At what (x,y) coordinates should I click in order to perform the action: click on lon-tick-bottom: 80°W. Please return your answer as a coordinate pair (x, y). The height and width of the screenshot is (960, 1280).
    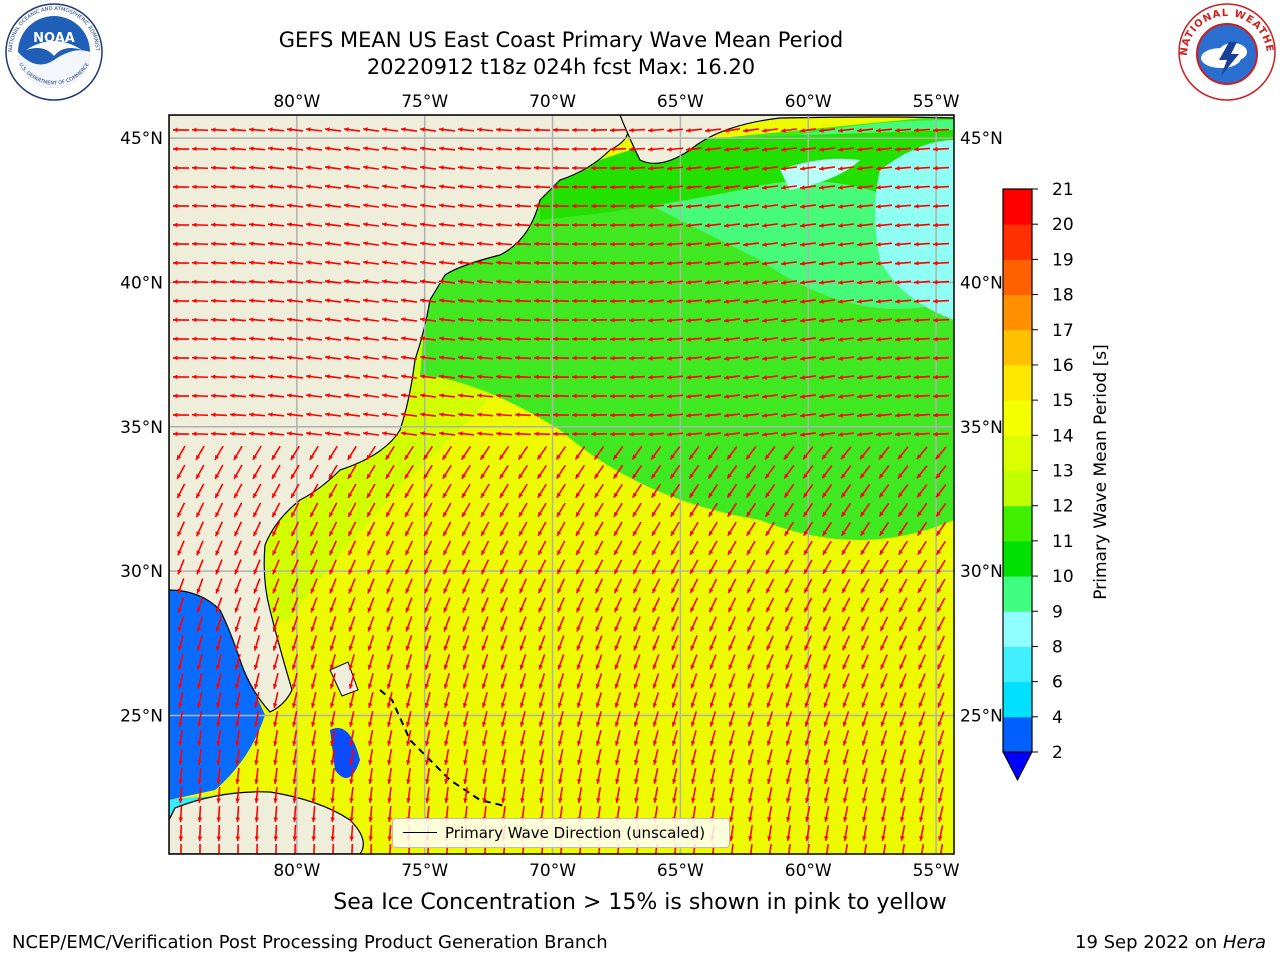
    Looking at the image, I should click on (296, 871).